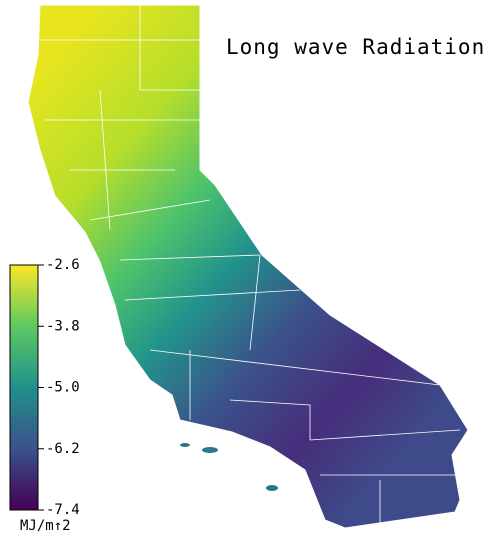  Describe the element at coordinates (63, 388) in the screenshot. I see `colorbar-tick-label: -5.0` at that location.